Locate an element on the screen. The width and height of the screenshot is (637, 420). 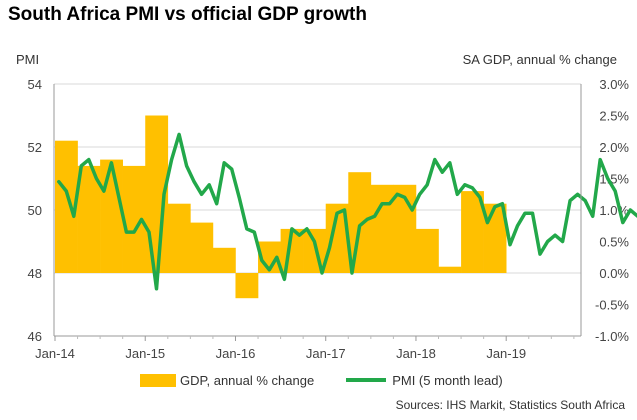
legend-item-pmi: PMI (5 month lead) is located at coordinates (424, 380).